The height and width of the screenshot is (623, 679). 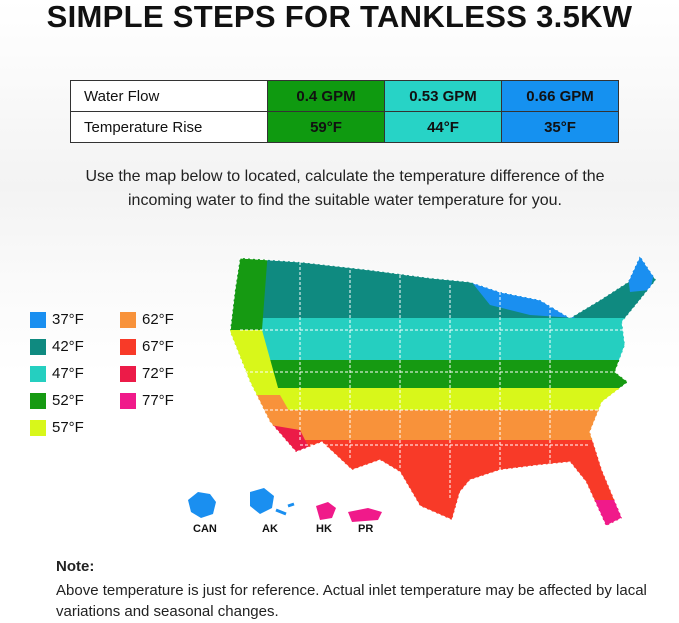 I want to click on legend-item: 67°F, so click(x=147, y=346).